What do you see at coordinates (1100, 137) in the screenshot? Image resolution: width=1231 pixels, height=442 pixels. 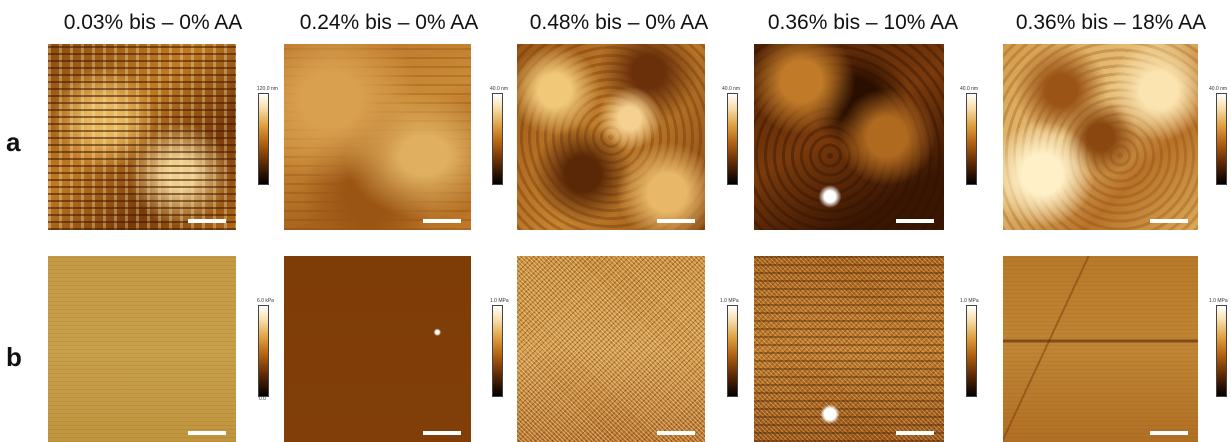 I see `afm-image-a5` at bounding box center [1100, 137].